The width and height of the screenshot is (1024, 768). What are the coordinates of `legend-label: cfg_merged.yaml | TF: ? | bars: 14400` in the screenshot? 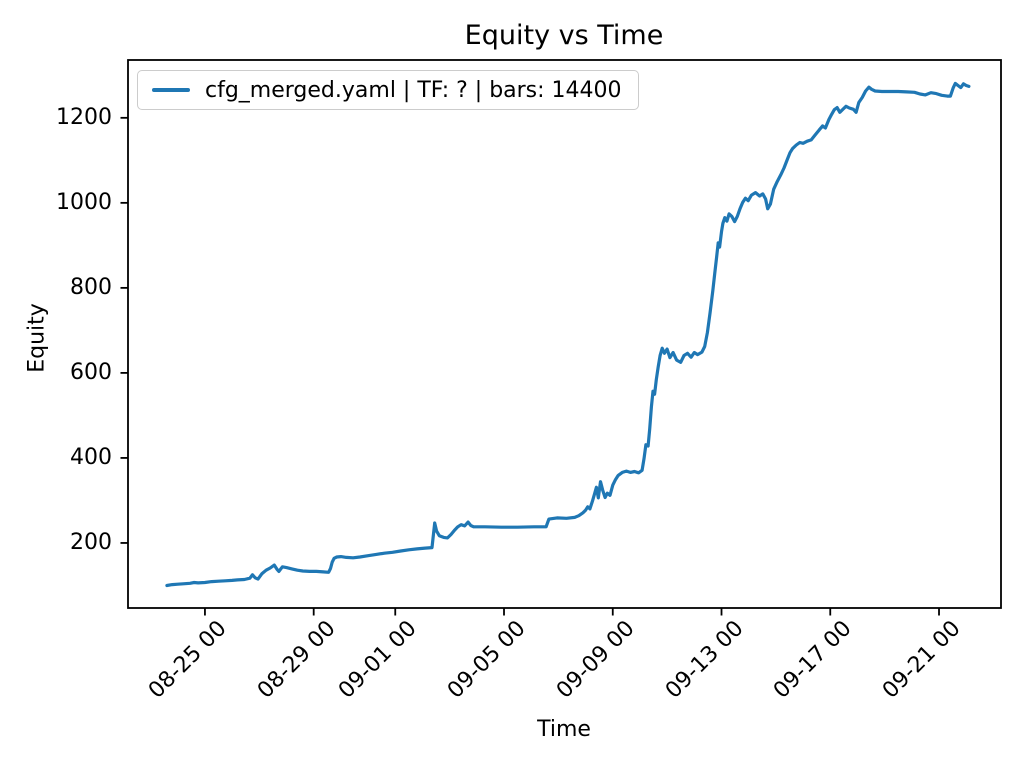 It's located at (413, 90).